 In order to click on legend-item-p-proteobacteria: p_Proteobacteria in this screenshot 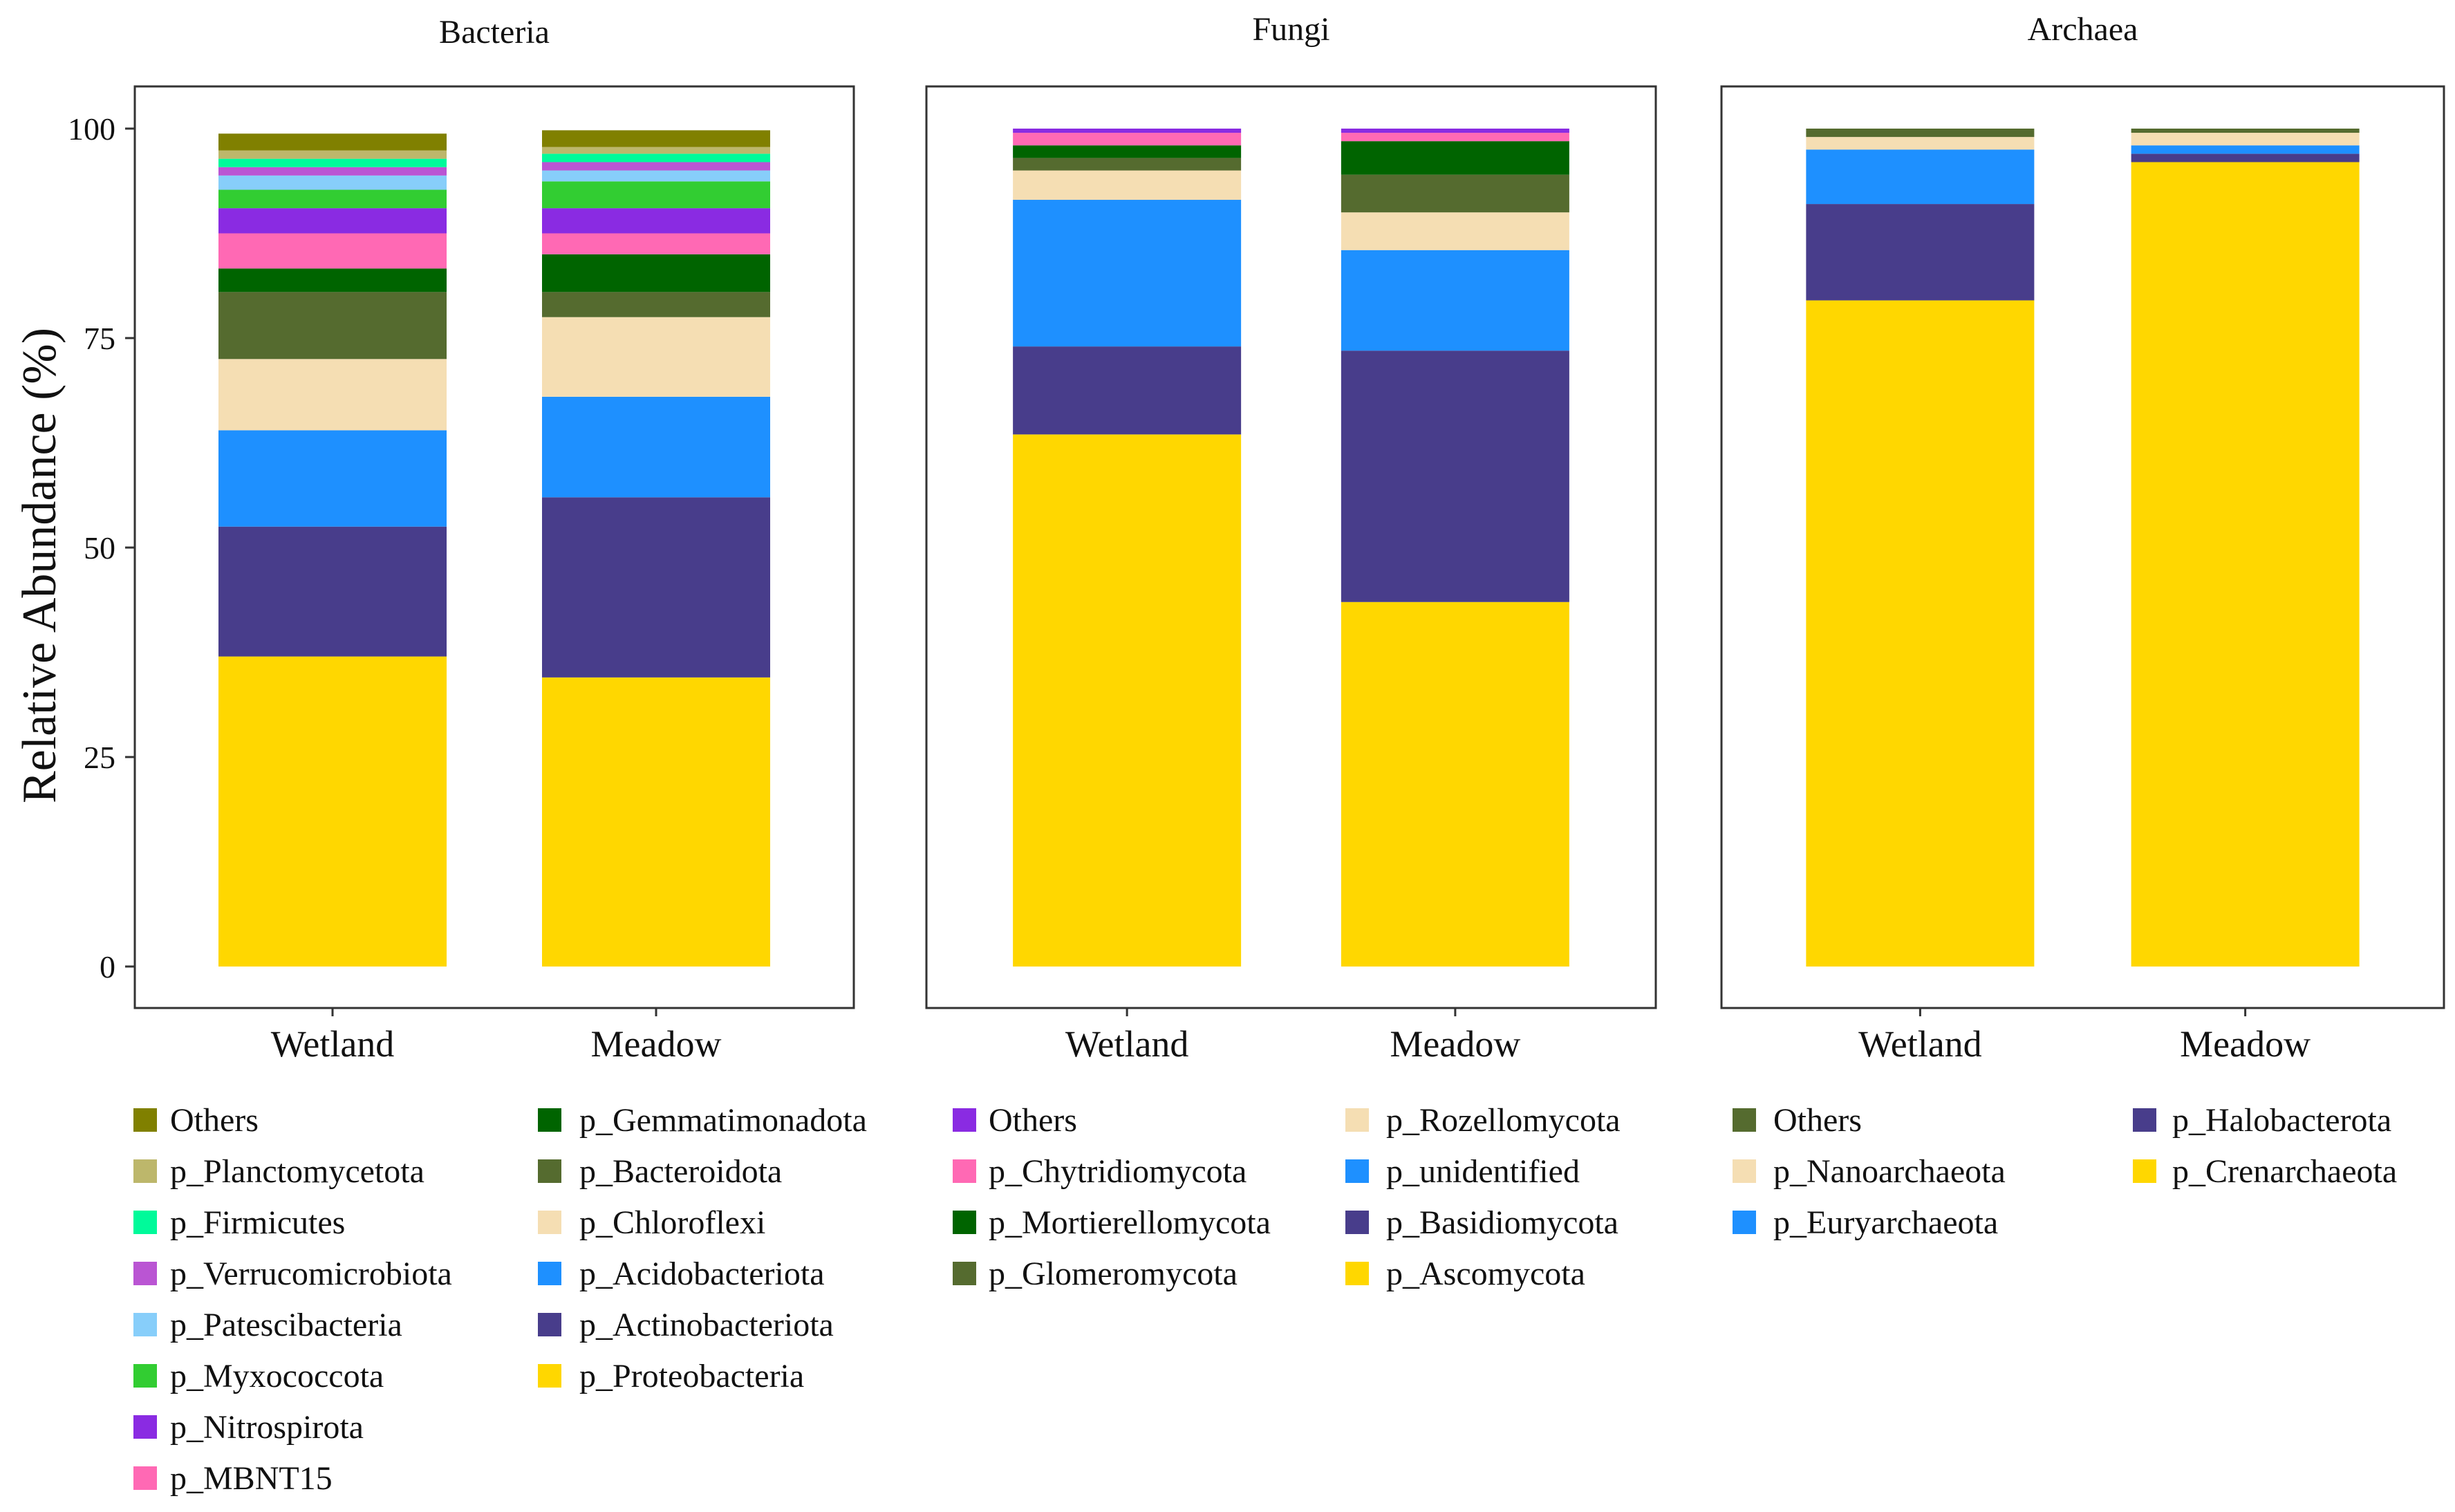, I will do `click(671, 1376)`.